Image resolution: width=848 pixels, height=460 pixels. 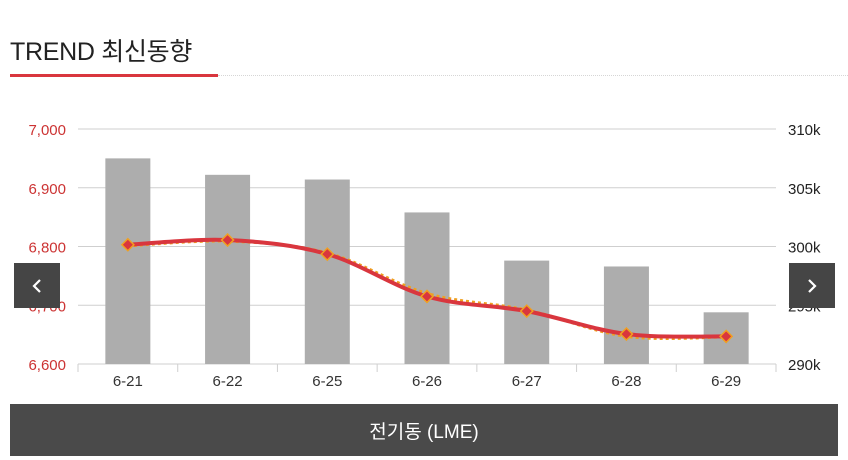 I want to click on x-axis-tick-label: 6-26, so click(x=427, y=381).